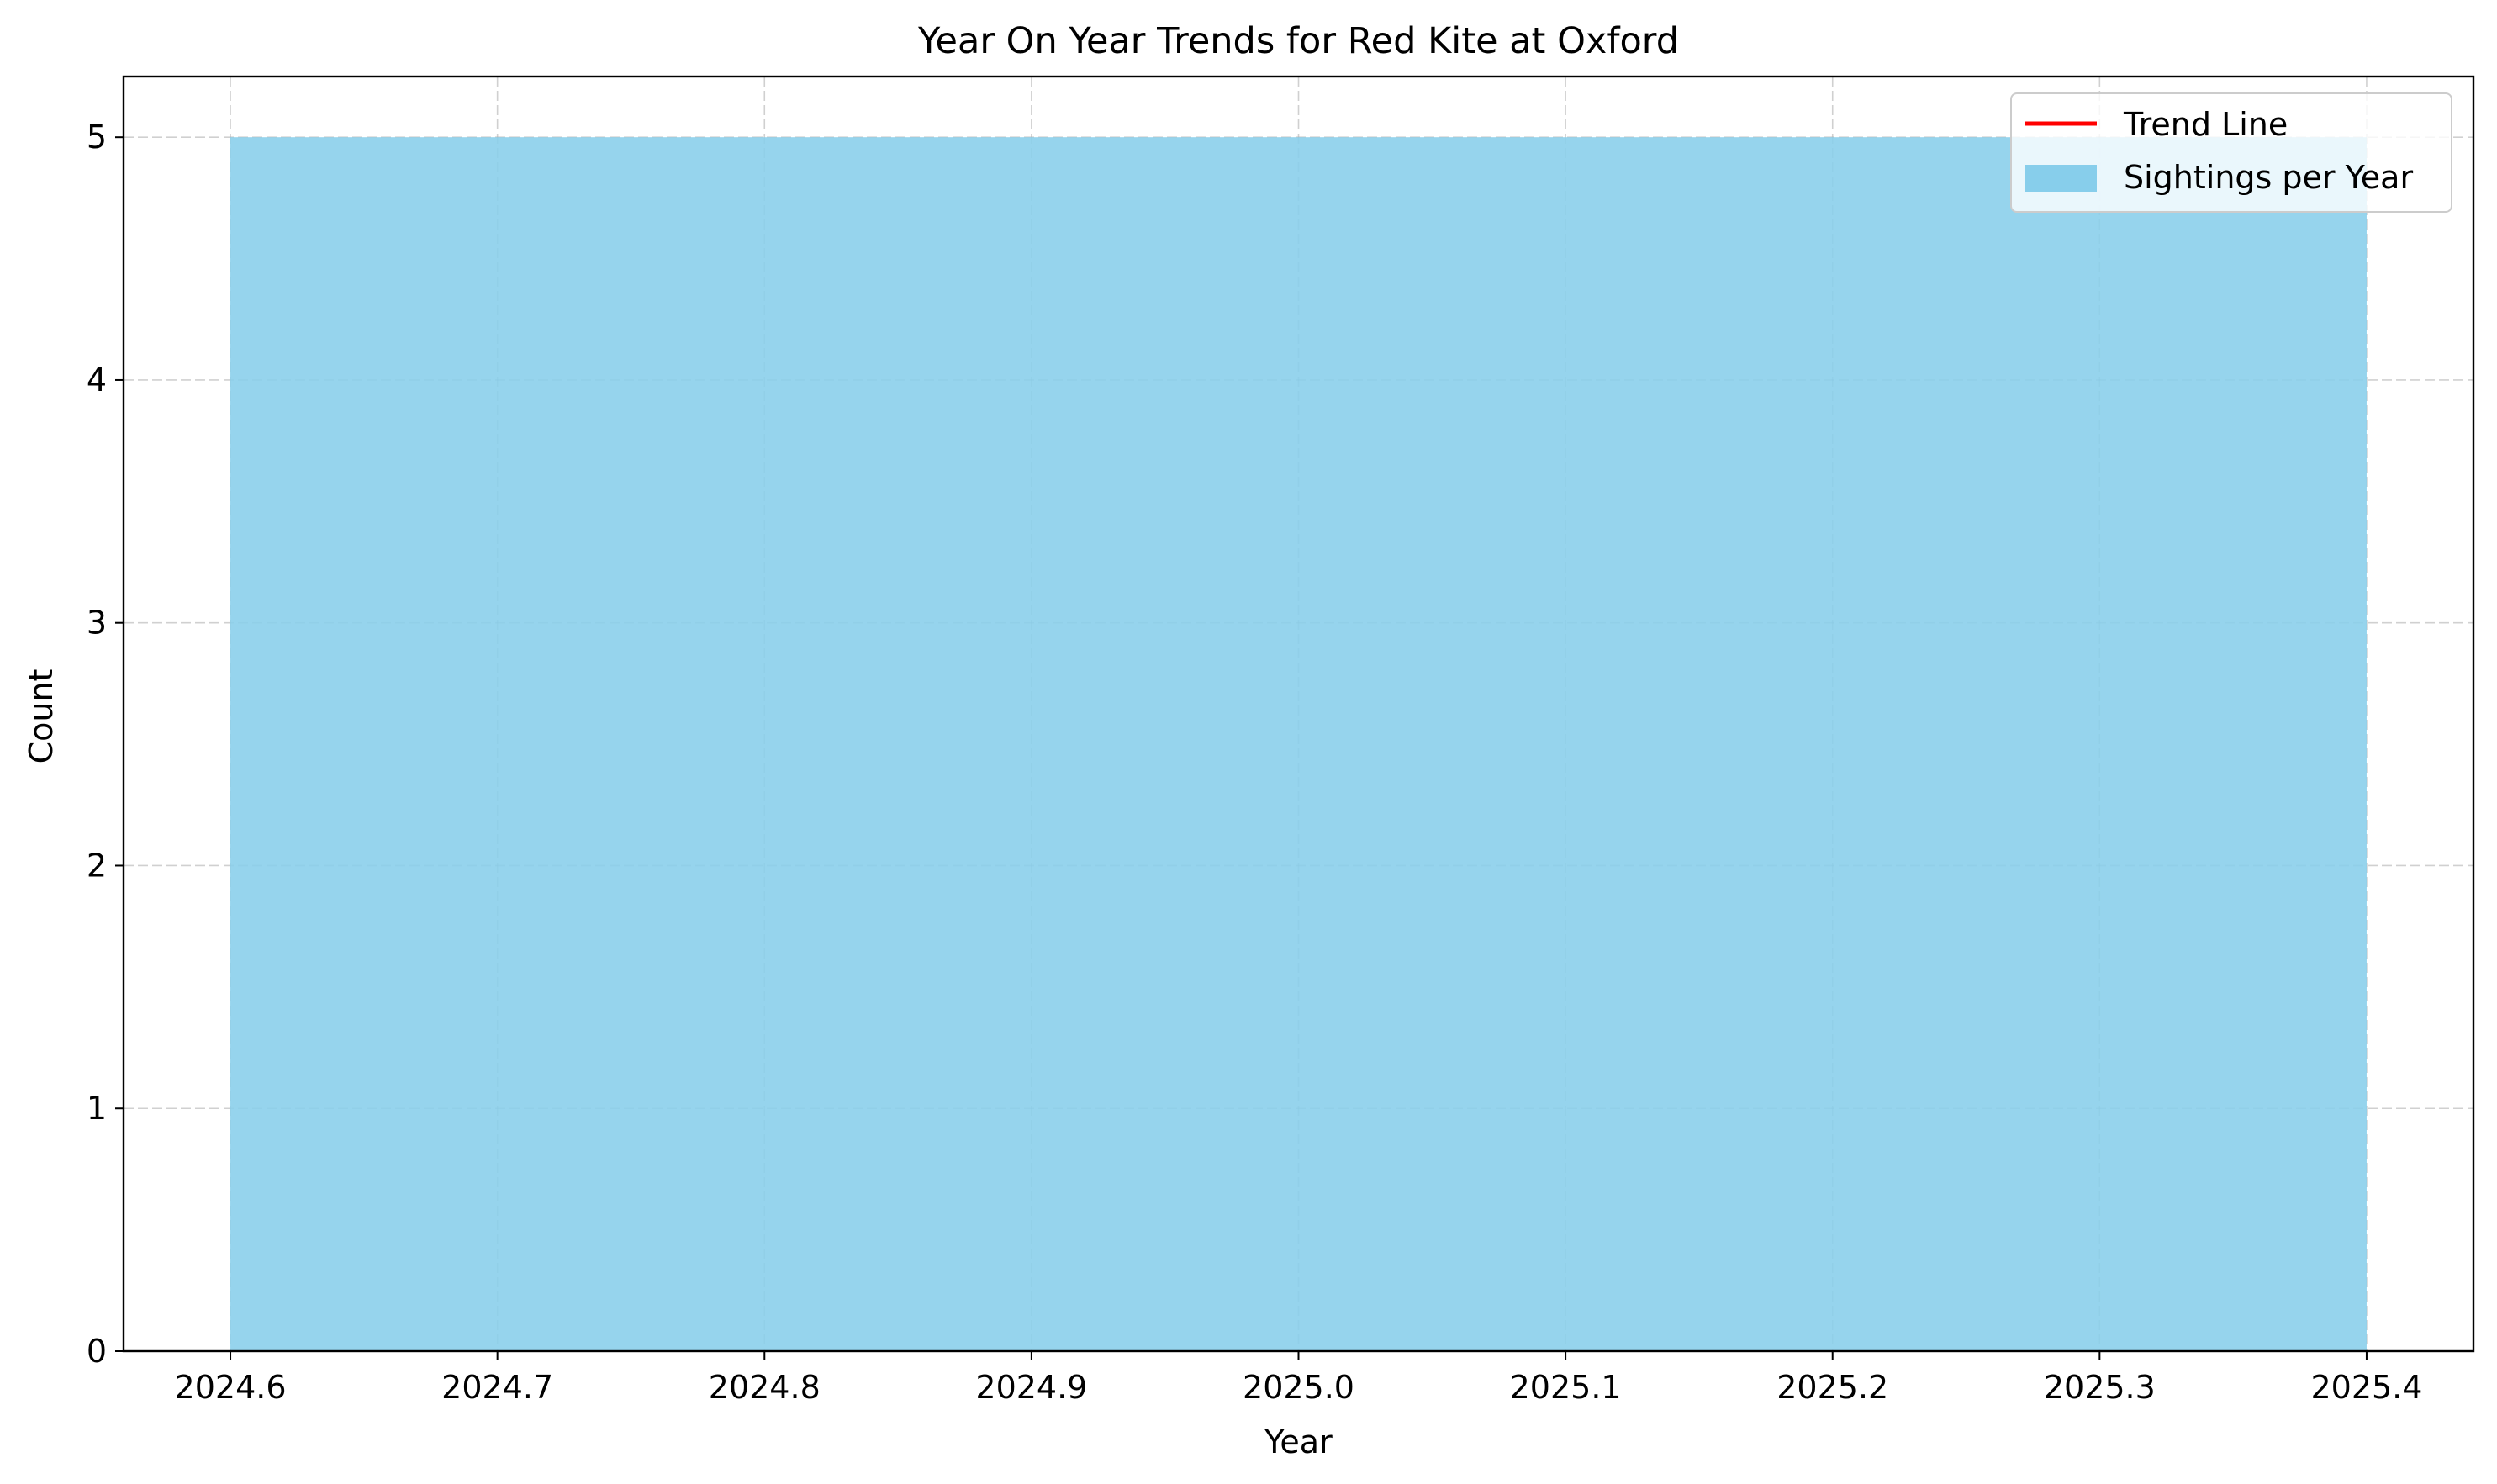  I want to click on x-tick-label: 2024.9, so click(1031, 1387).